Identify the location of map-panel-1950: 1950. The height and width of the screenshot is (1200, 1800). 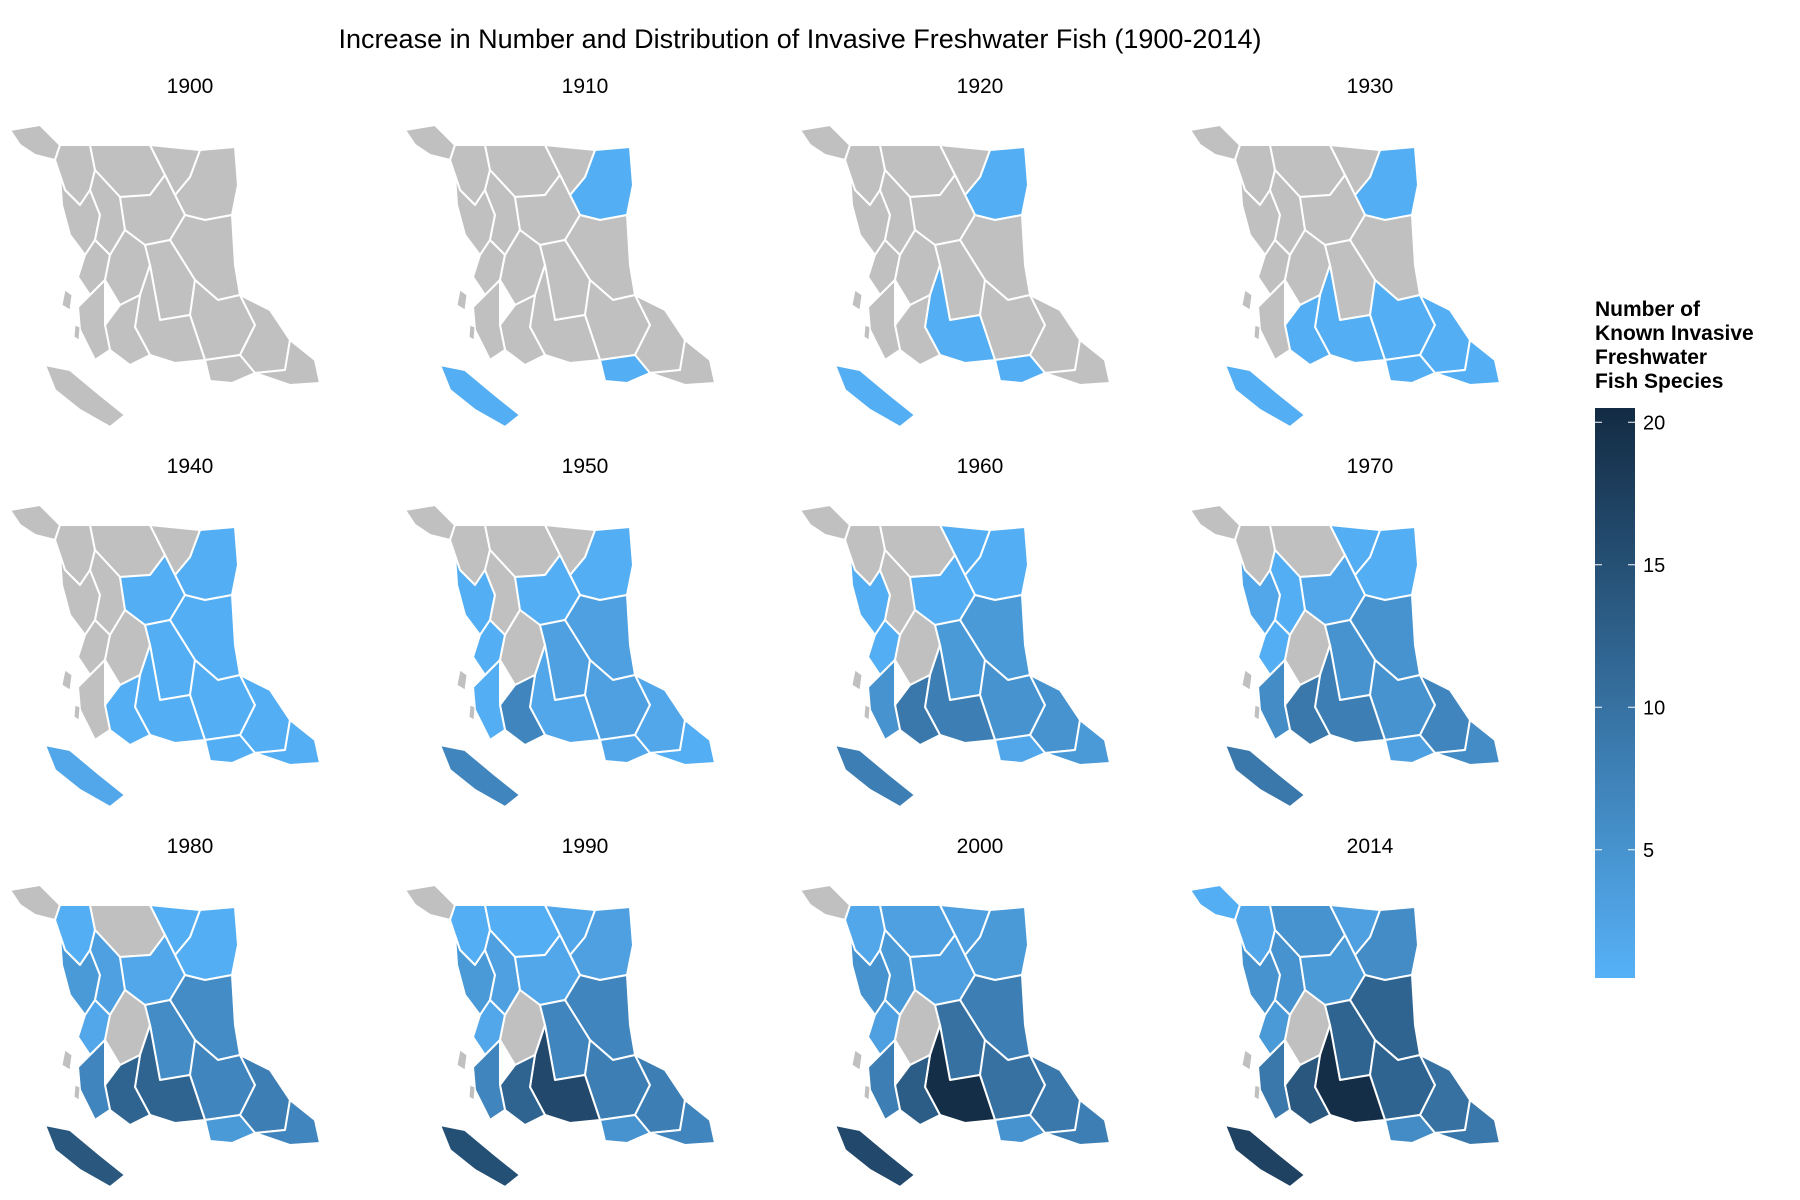
(585, 635).